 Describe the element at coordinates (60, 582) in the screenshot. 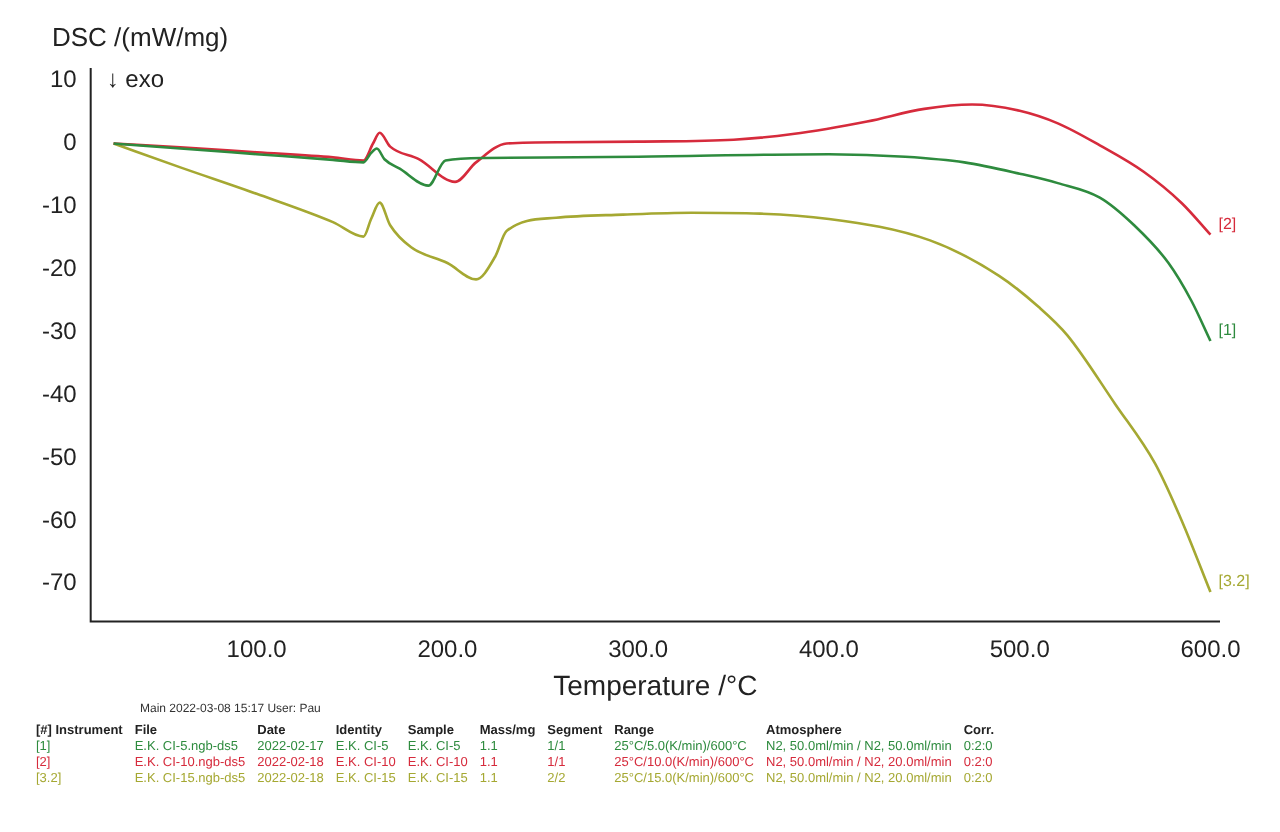

I see `y-tick-label: -70` at that location.